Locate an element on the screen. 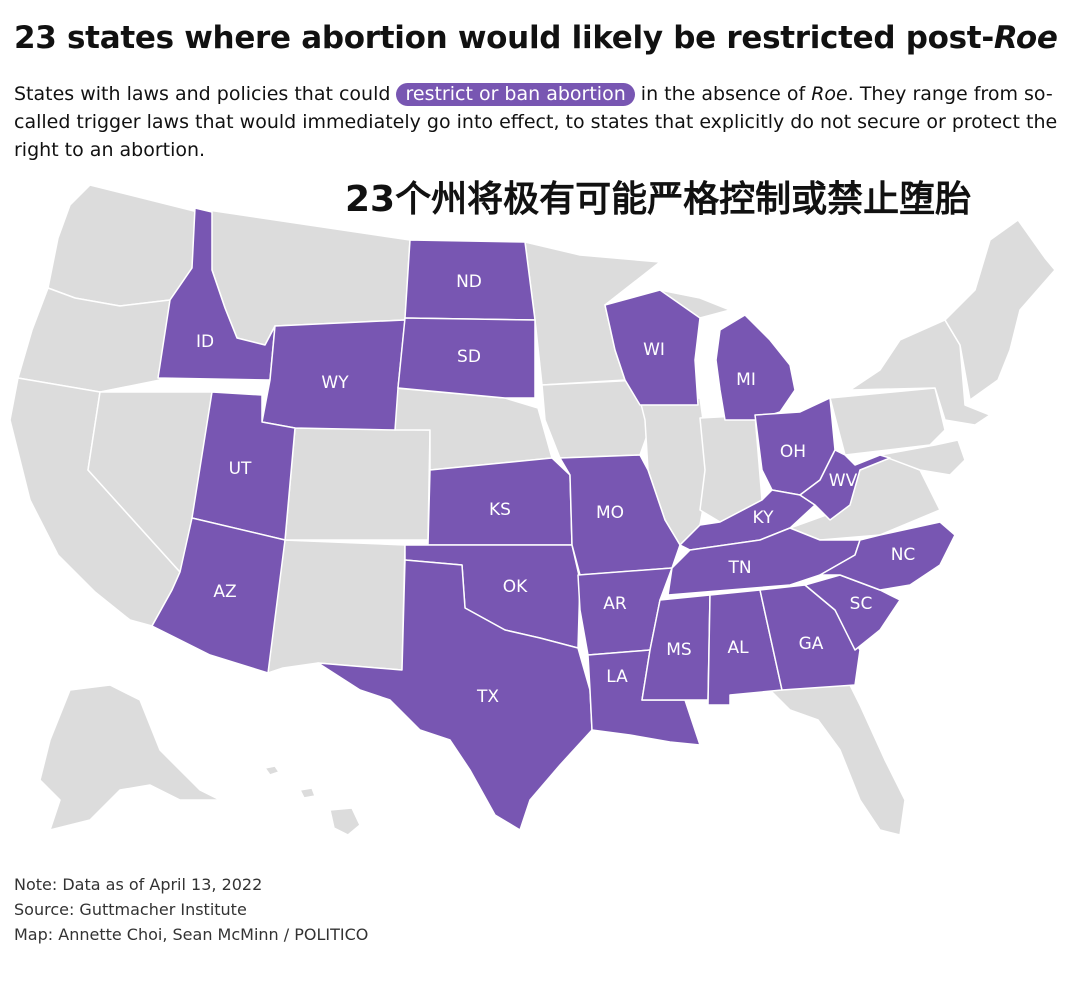 The width and height of the screenshot is (1080, 991). state-label-id: ID is located at coordinates (205, 342).